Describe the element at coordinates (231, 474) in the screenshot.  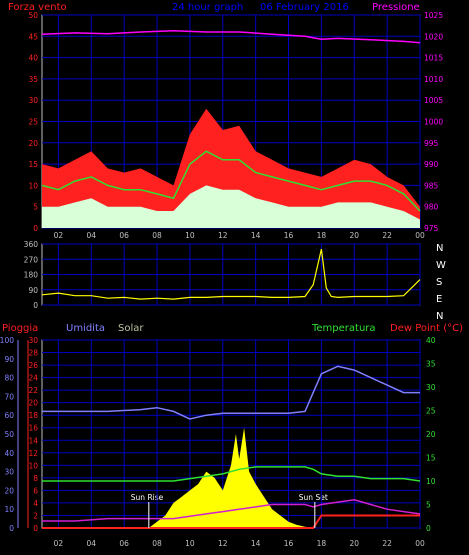
I see `temperature-series` at that location.